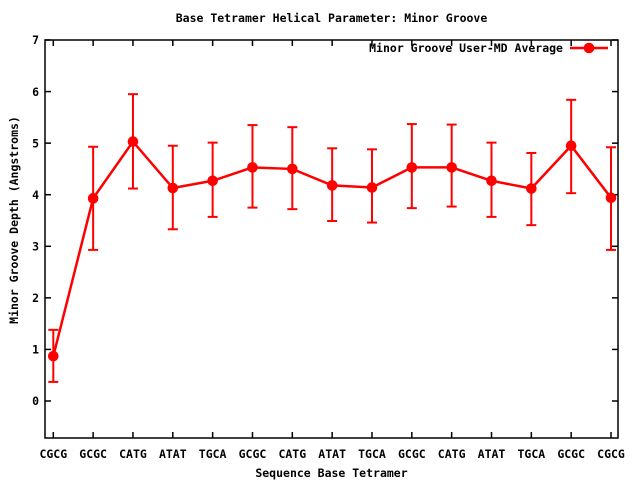  What do you see at coordinates (35, 92) in the screenshot?
I see `y-tick-label: 6` at bounding box center [35, 92].